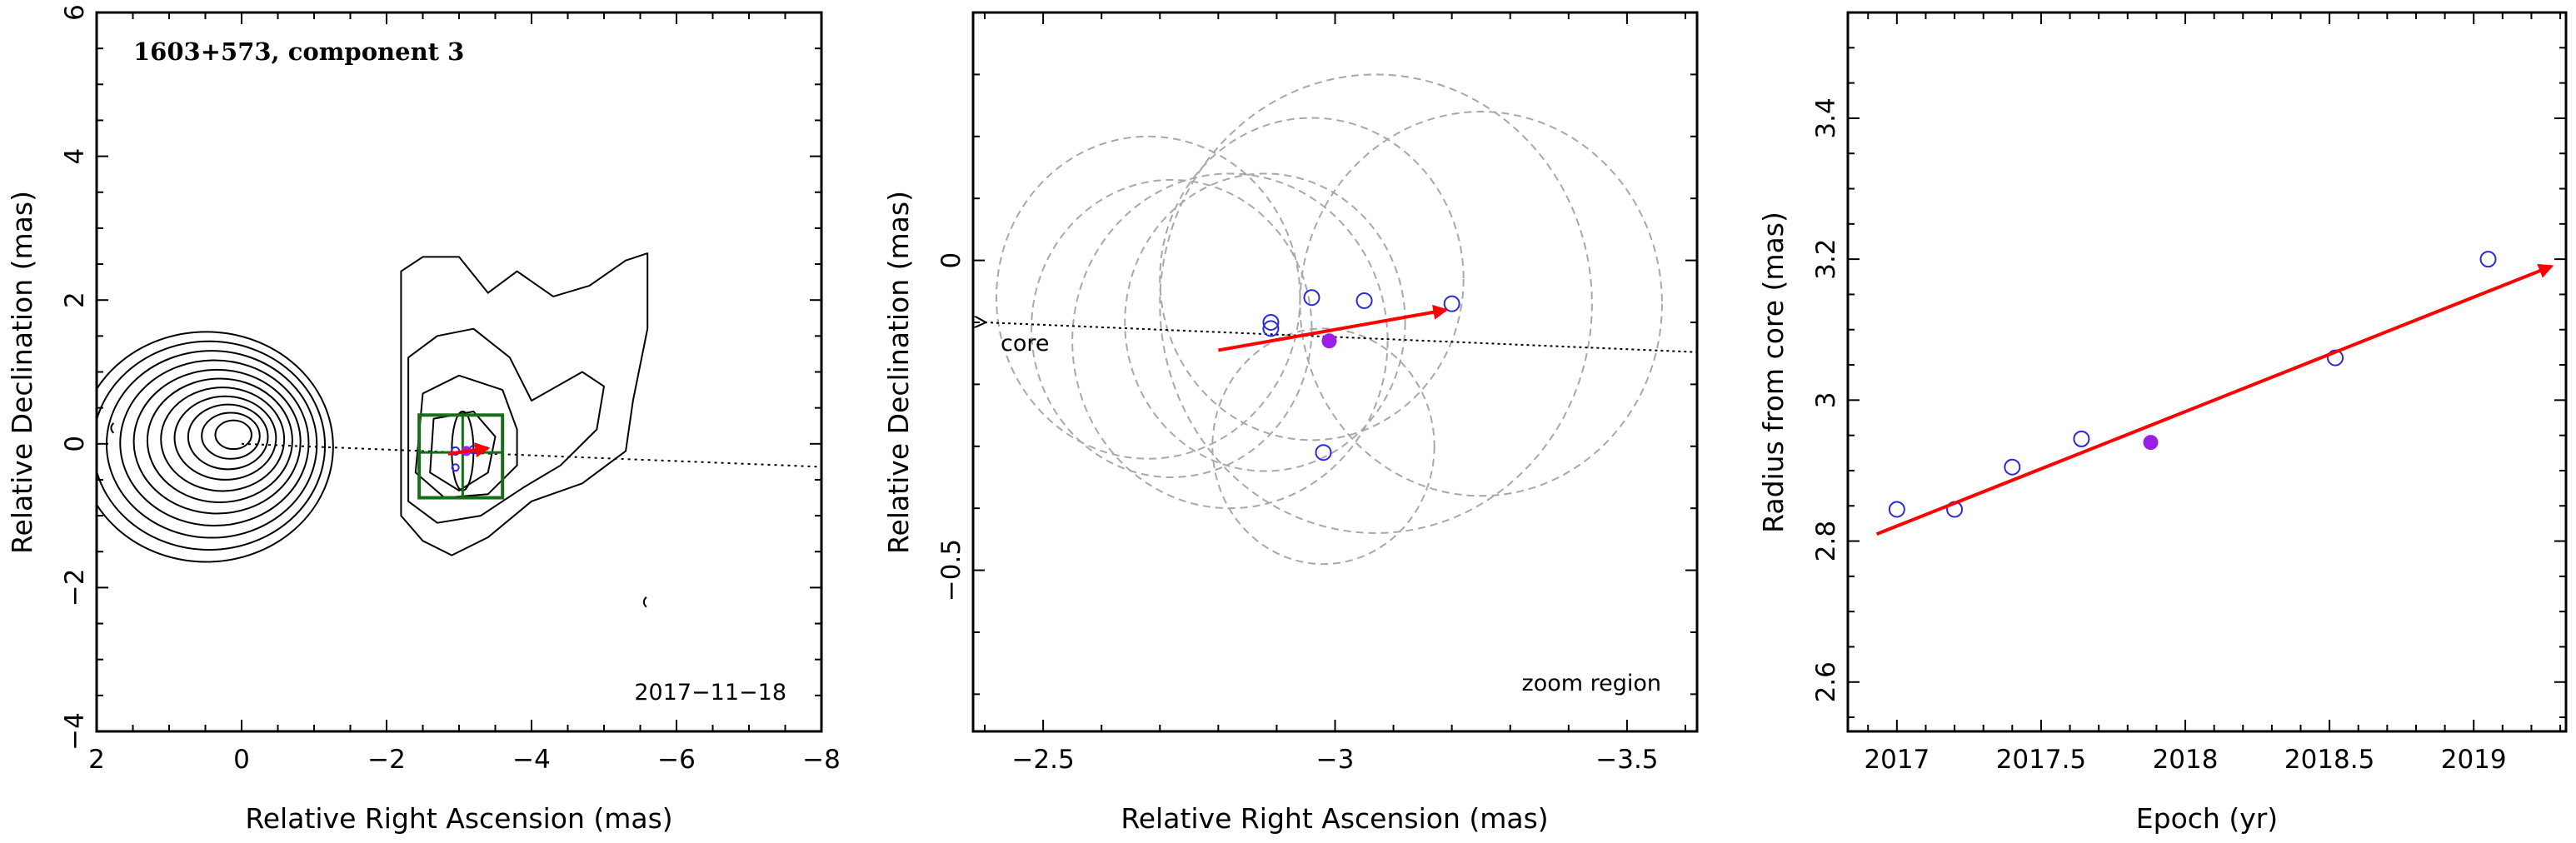  I want to click on x-tick-label: 2018, so click(2186, 760).